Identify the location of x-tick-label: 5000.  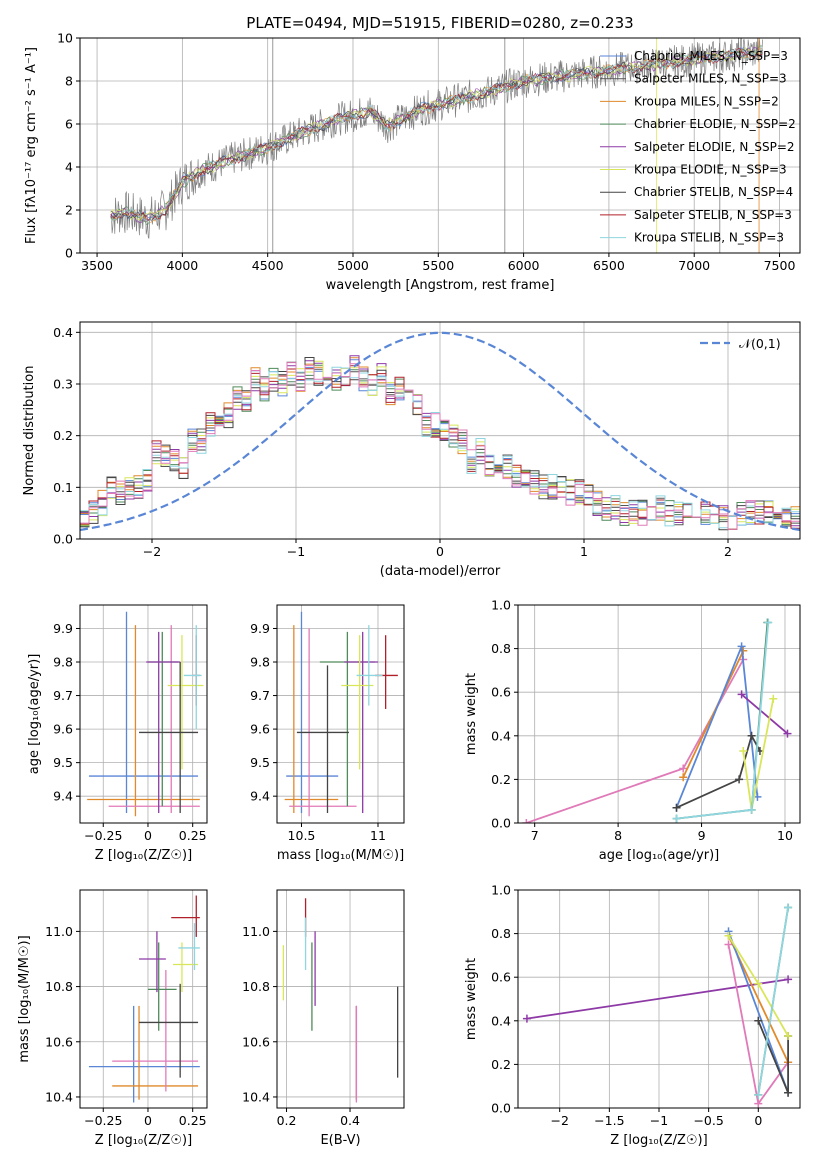
(353, 265).